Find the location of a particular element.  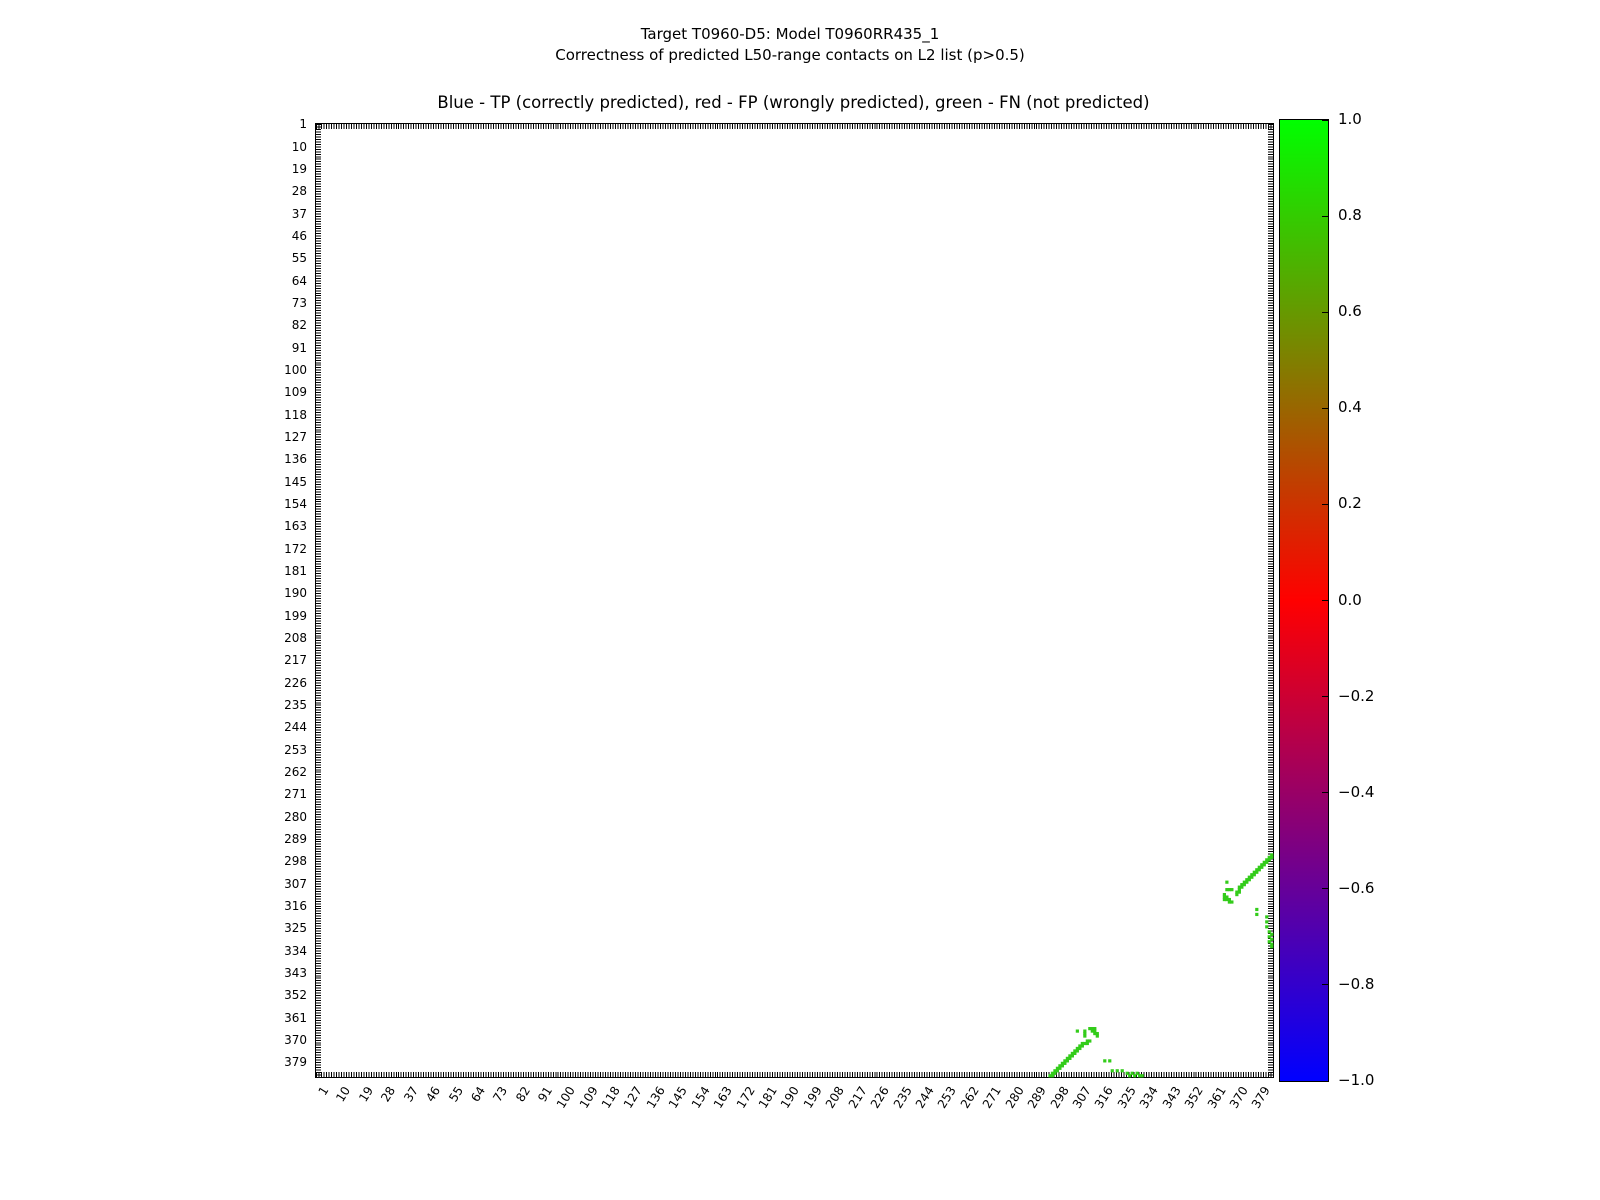

y-axis-tick-label: 307 is located at coordinates (295, 883).